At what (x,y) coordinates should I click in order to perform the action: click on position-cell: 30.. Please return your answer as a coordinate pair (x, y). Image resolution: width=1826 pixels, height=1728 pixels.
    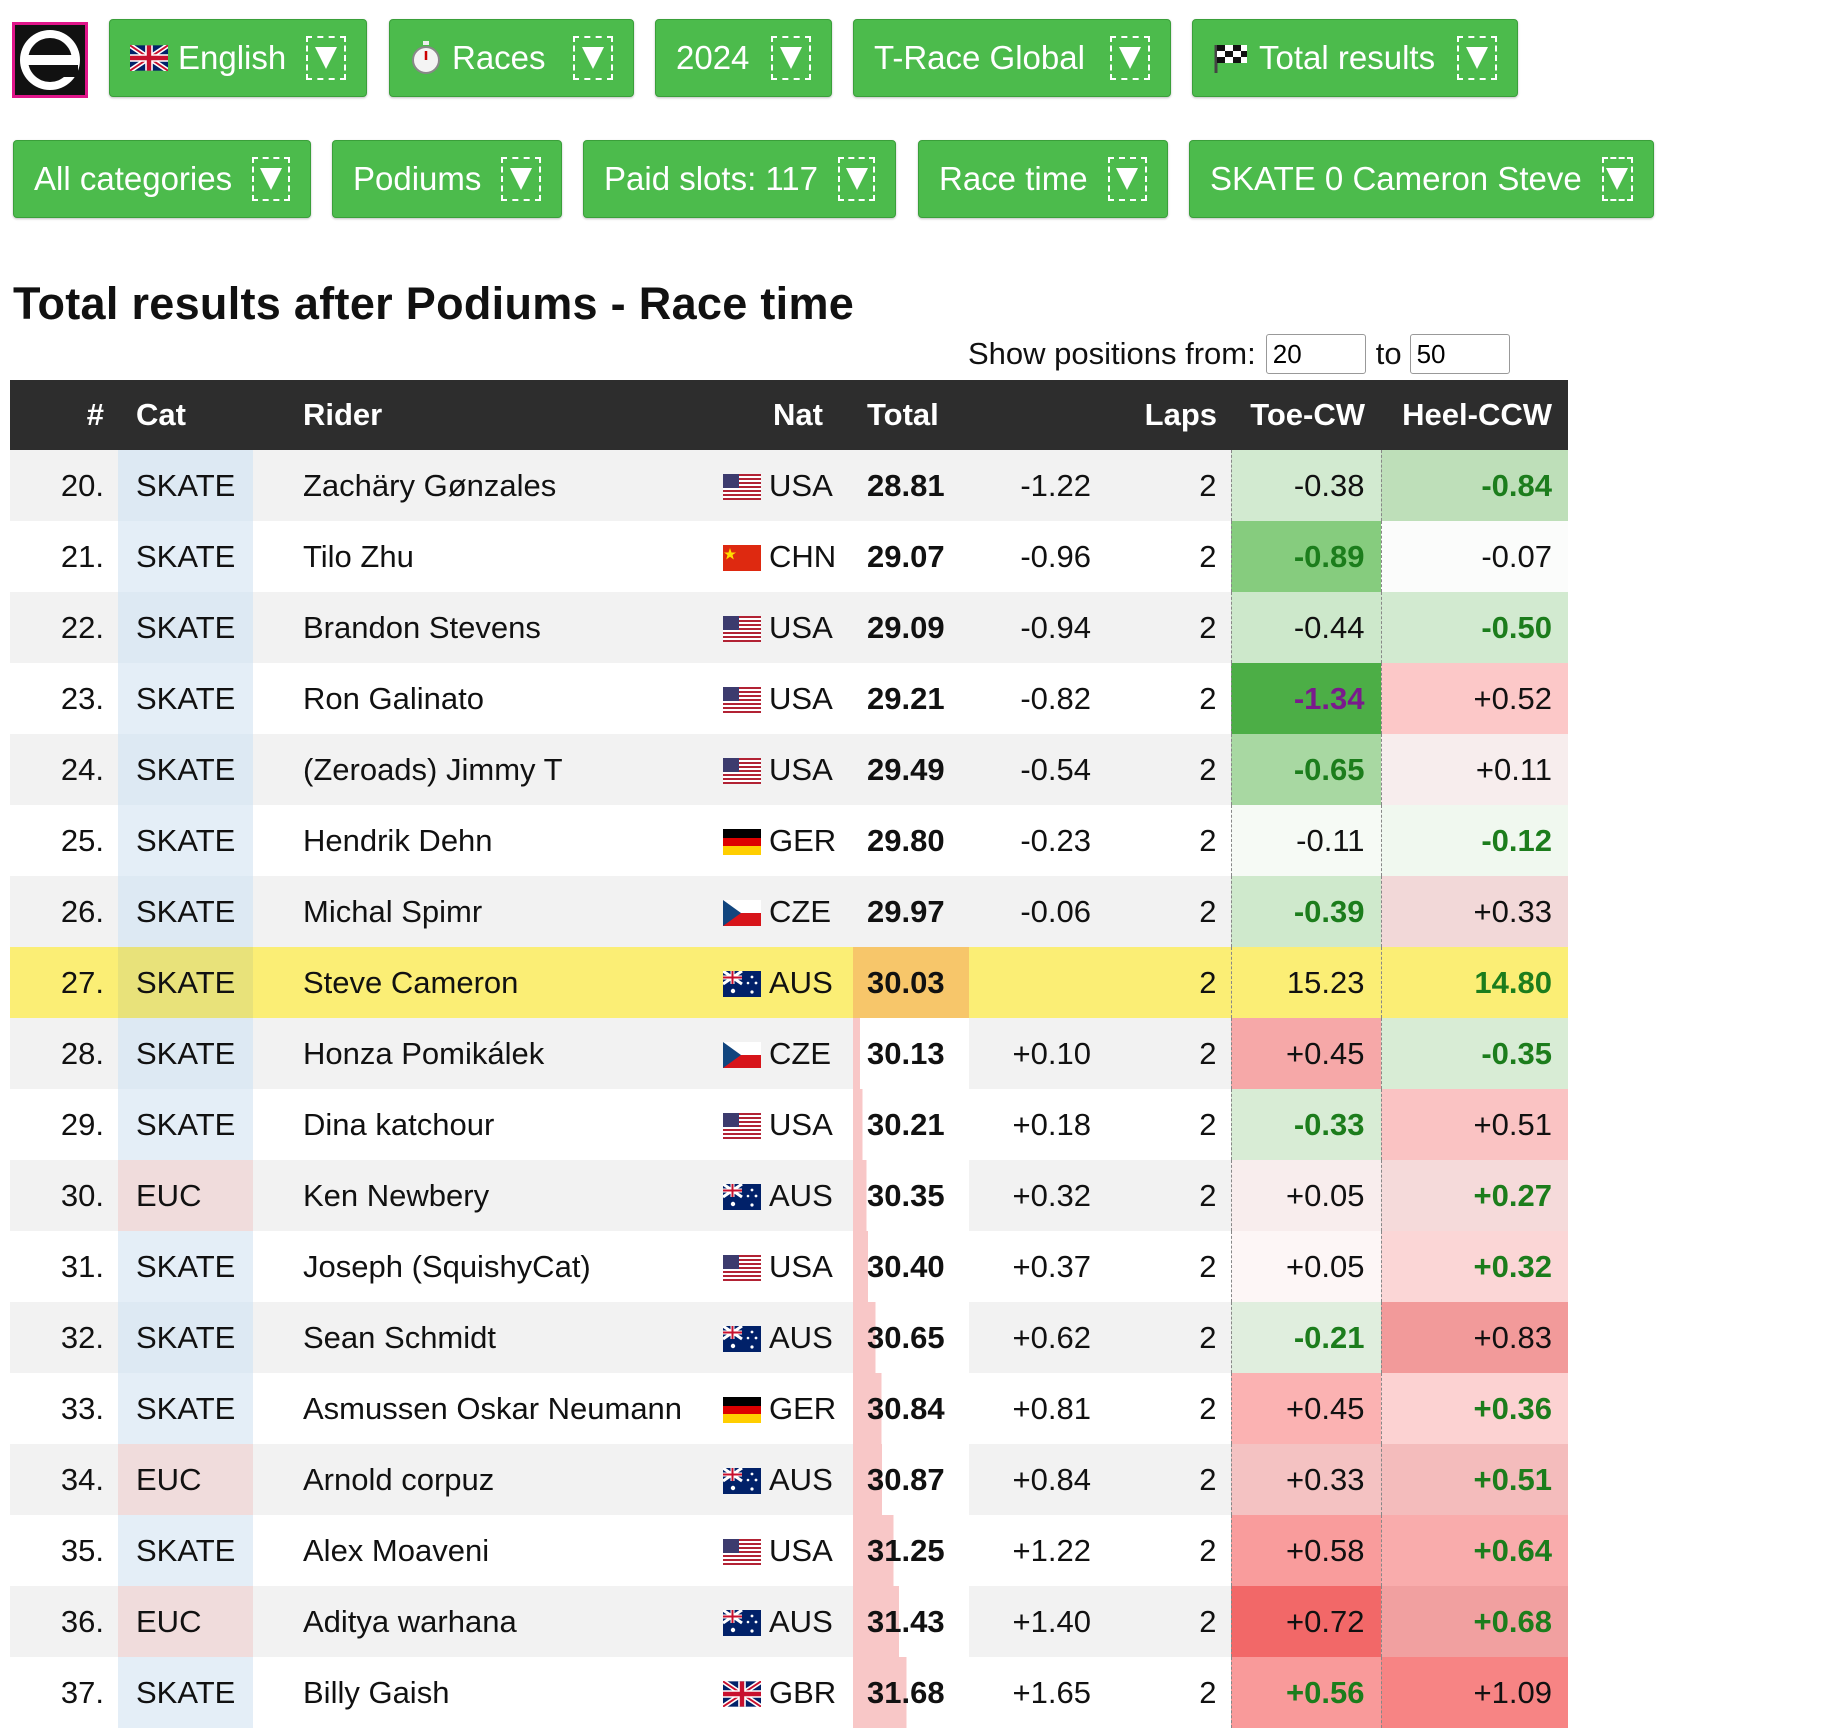
    Looking at the image, I should click on (64, 1195).